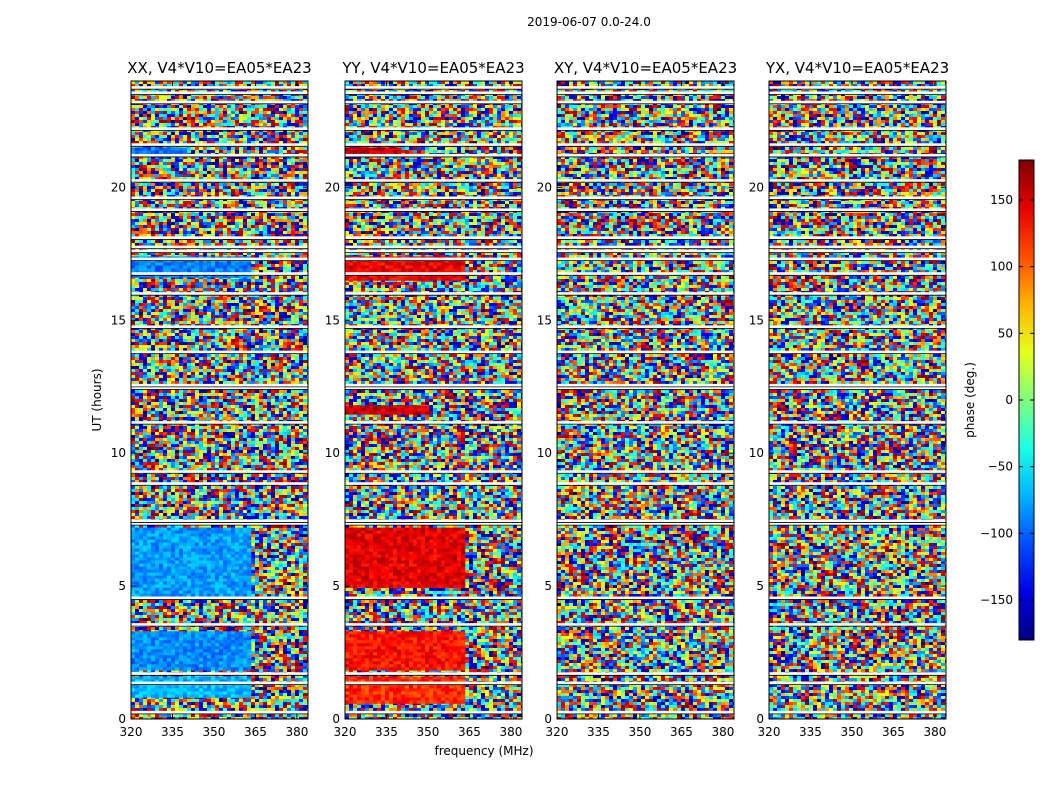 This screenshot has width=1050, height=800. What do you see at coordinates (681, 732) in the screenshot?
I see `x-tick-label: 365` at bounding box center [681, 732].